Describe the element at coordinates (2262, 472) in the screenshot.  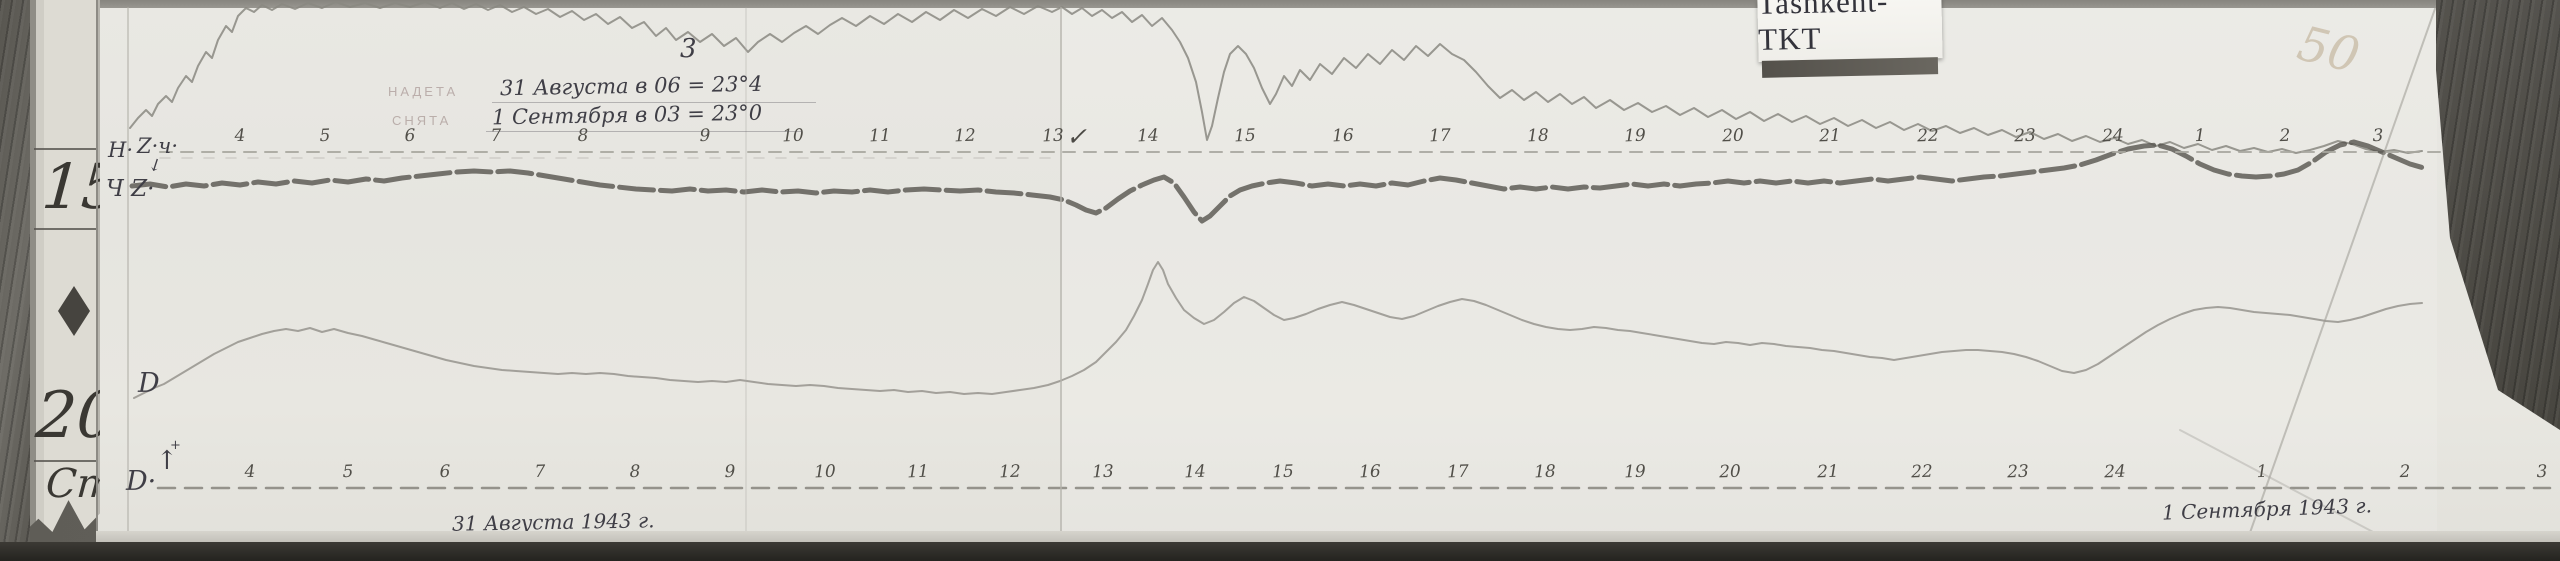
I see `hour-label: 1` at that location.